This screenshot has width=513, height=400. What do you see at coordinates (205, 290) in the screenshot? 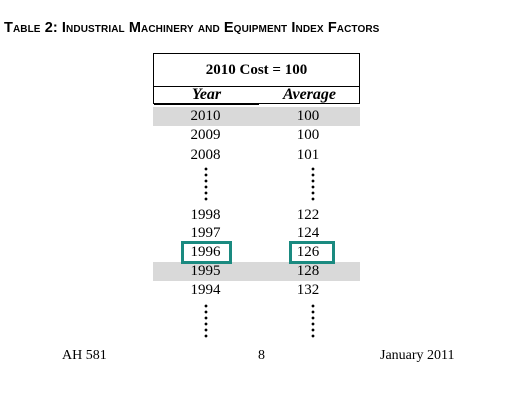
I see `year-cell: 1994` at bounding box center [205, 290].